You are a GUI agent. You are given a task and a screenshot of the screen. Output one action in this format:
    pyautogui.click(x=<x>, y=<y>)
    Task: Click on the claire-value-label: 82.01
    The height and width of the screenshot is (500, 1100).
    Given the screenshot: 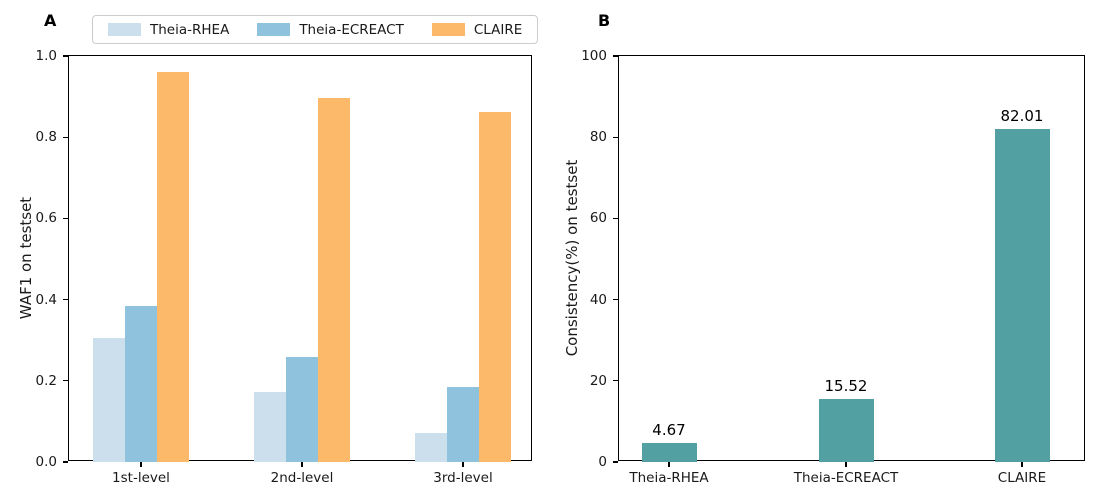 What is the action you would take?
    pyautogui.click(x=1022, y=116)
    